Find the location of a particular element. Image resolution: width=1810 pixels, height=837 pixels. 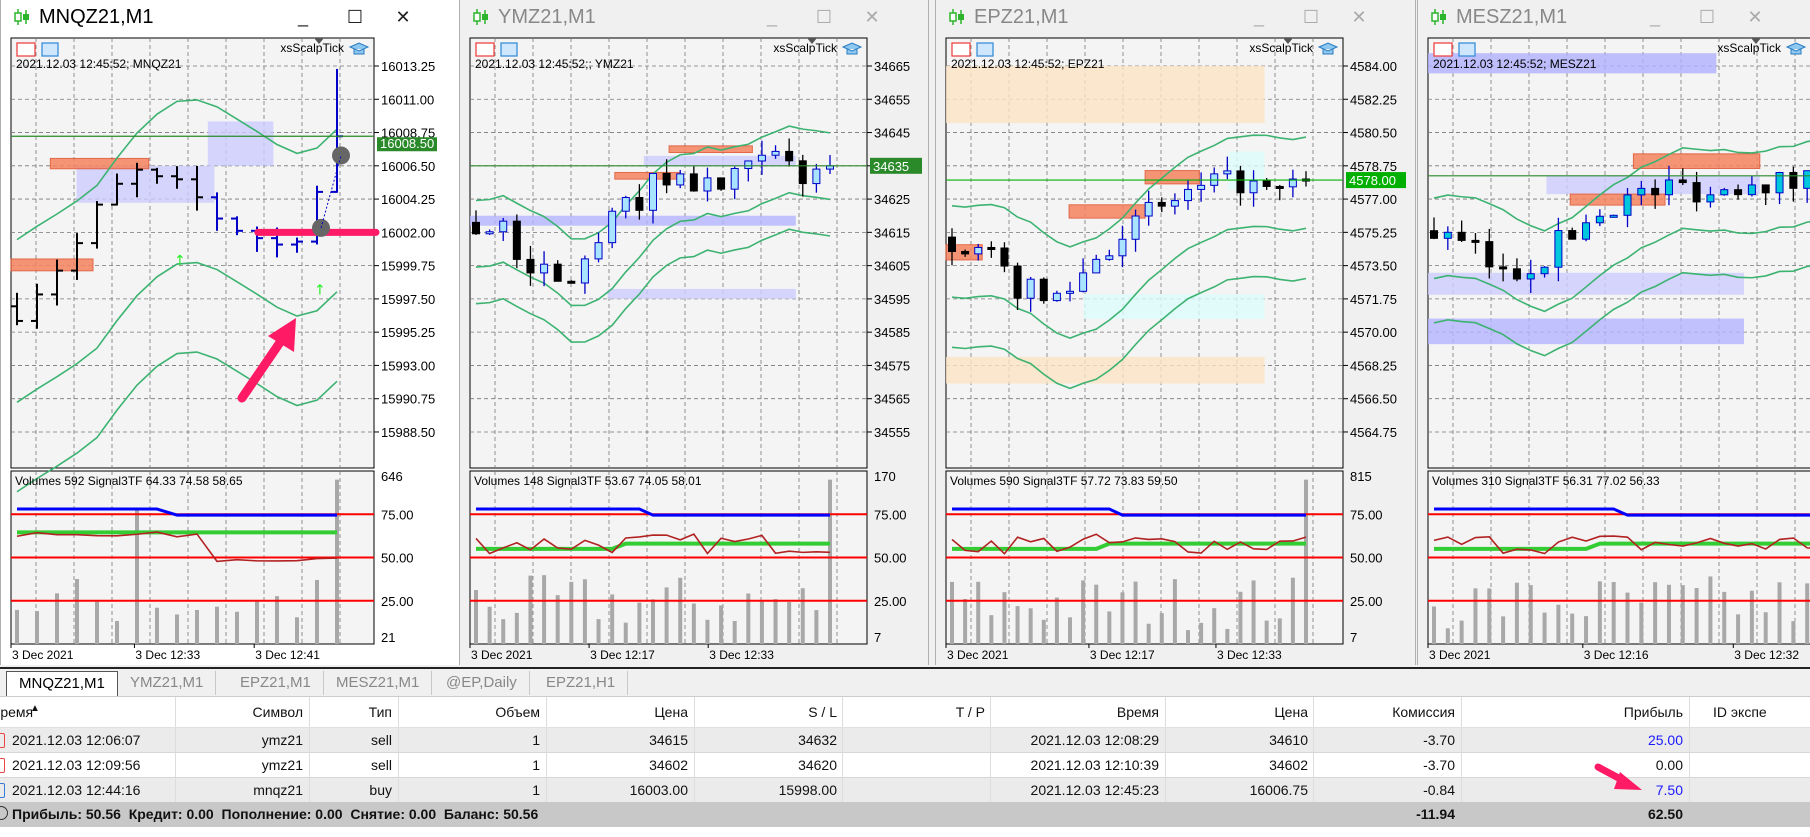

column-header: Прибыль is located at coordinates (1572, 712).